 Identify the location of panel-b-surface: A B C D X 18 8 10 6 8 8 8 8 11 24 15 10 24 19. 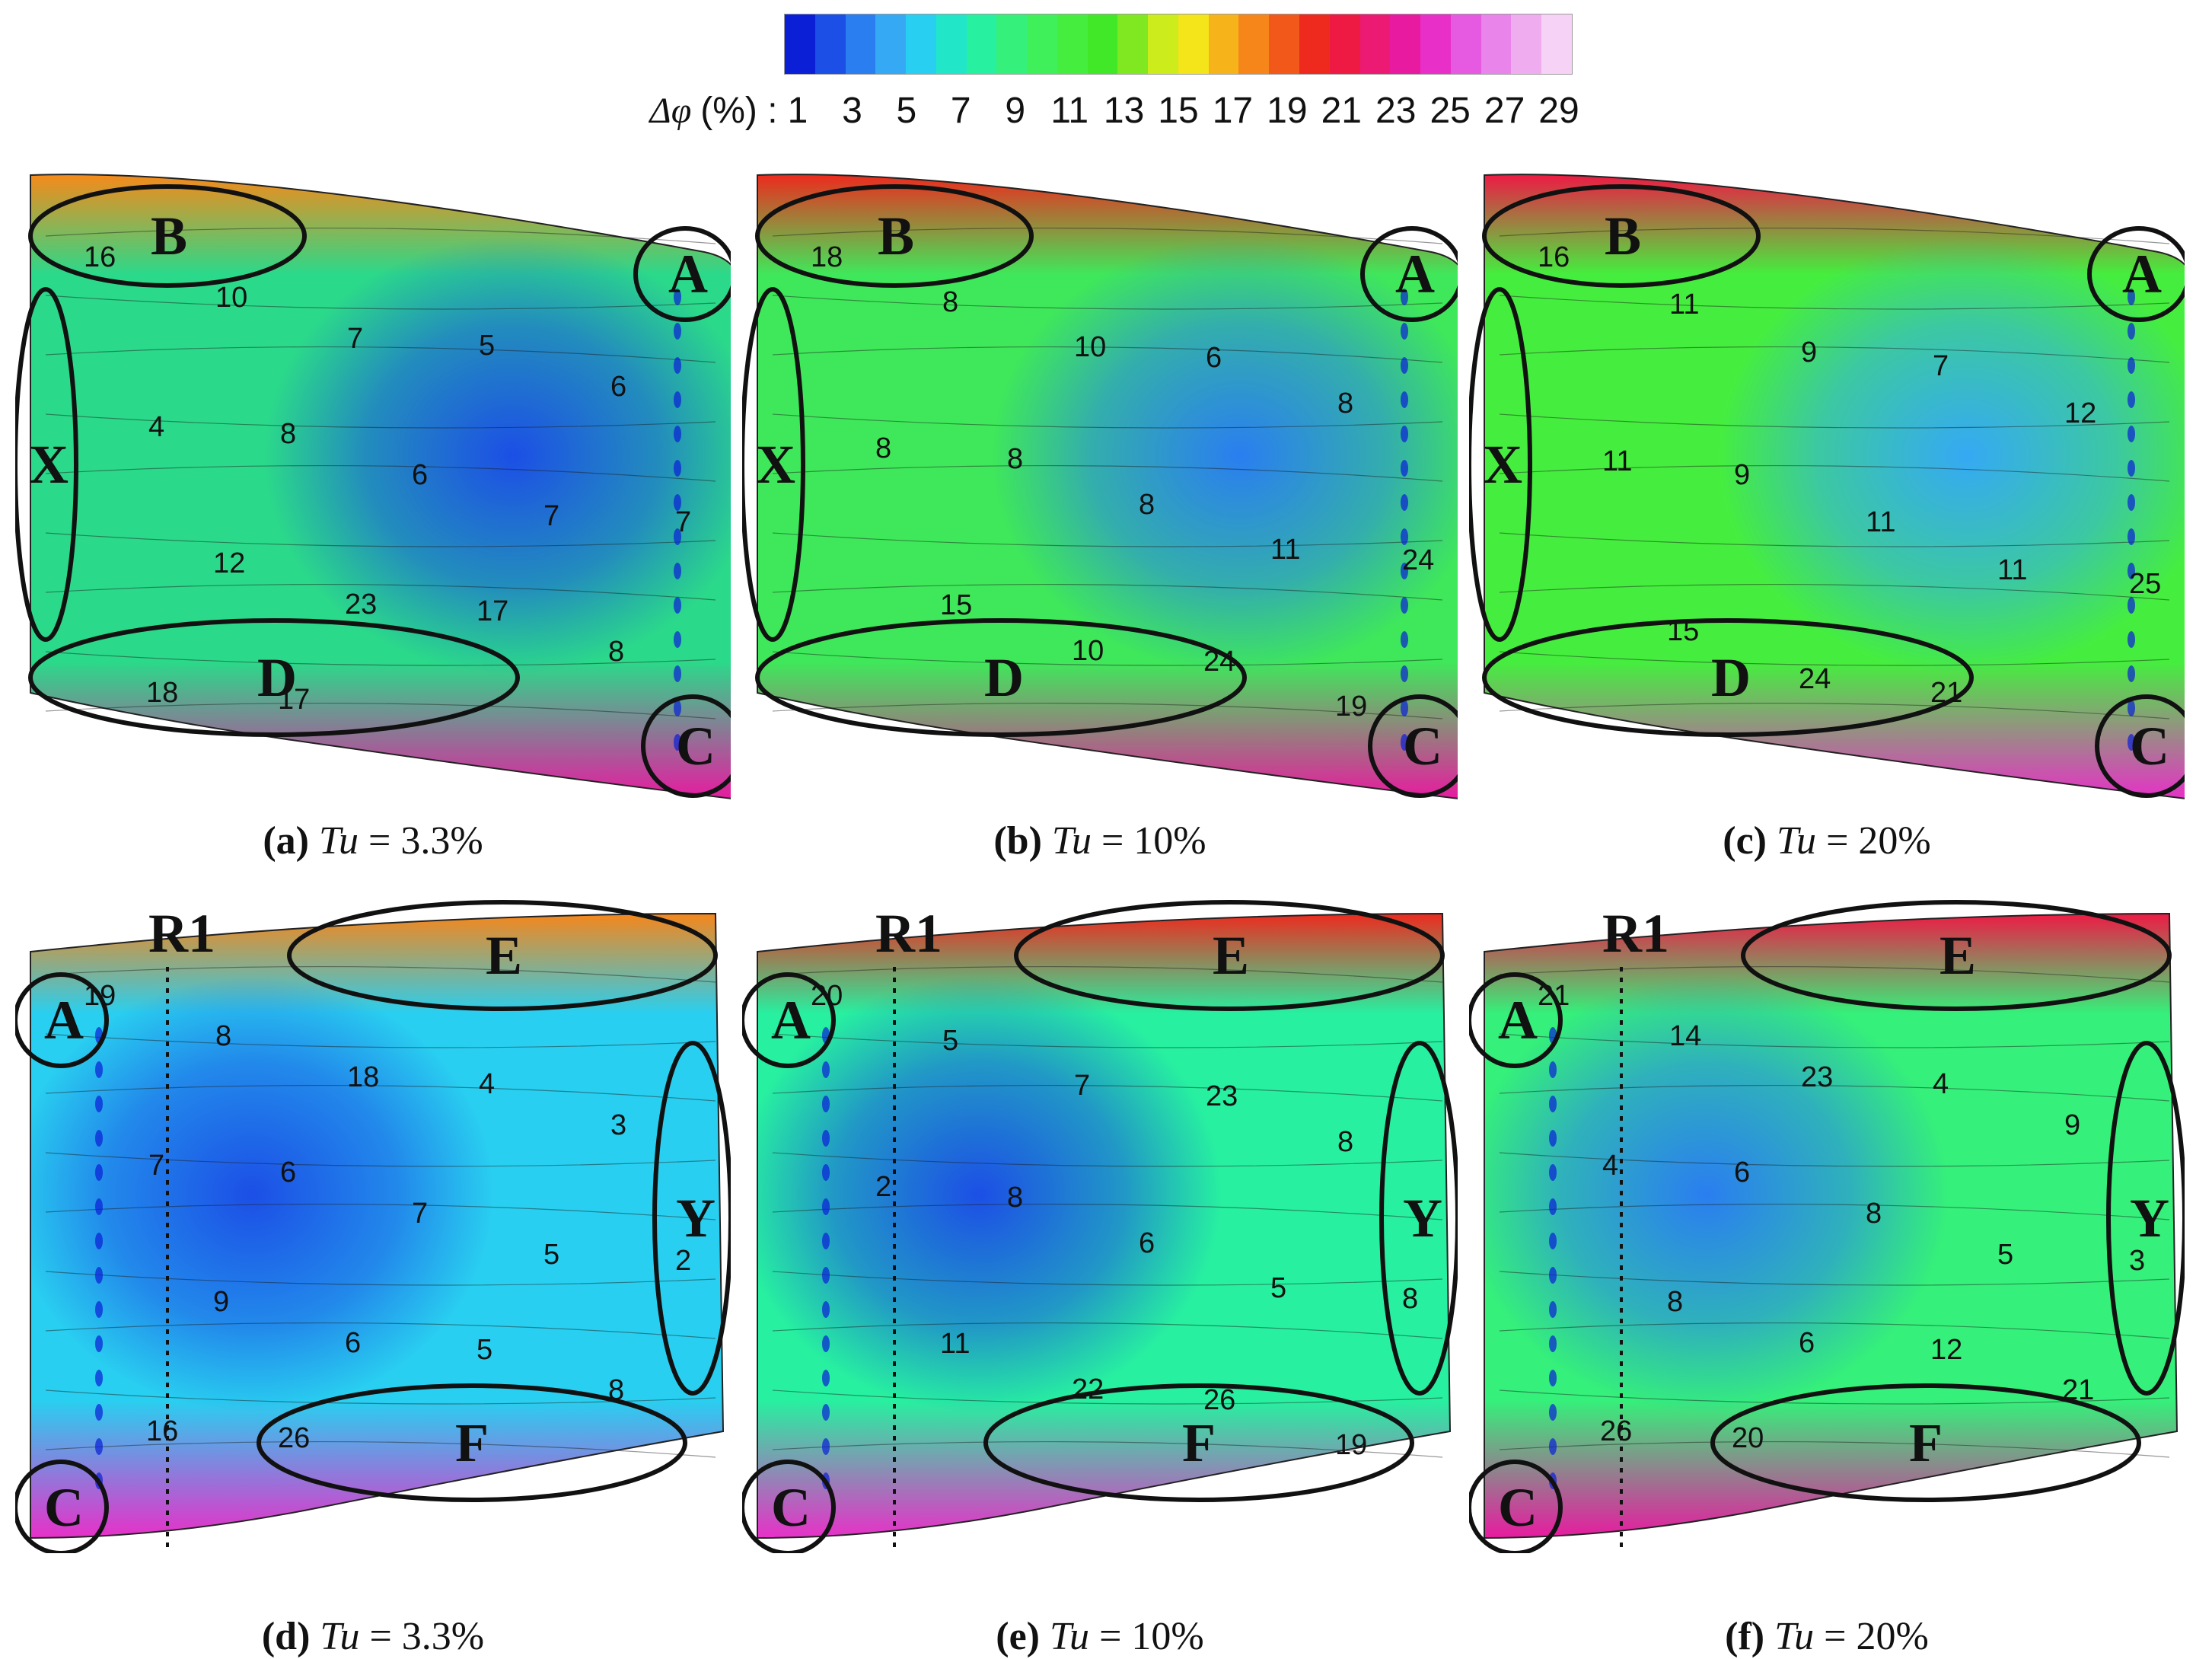
(1100, 486).